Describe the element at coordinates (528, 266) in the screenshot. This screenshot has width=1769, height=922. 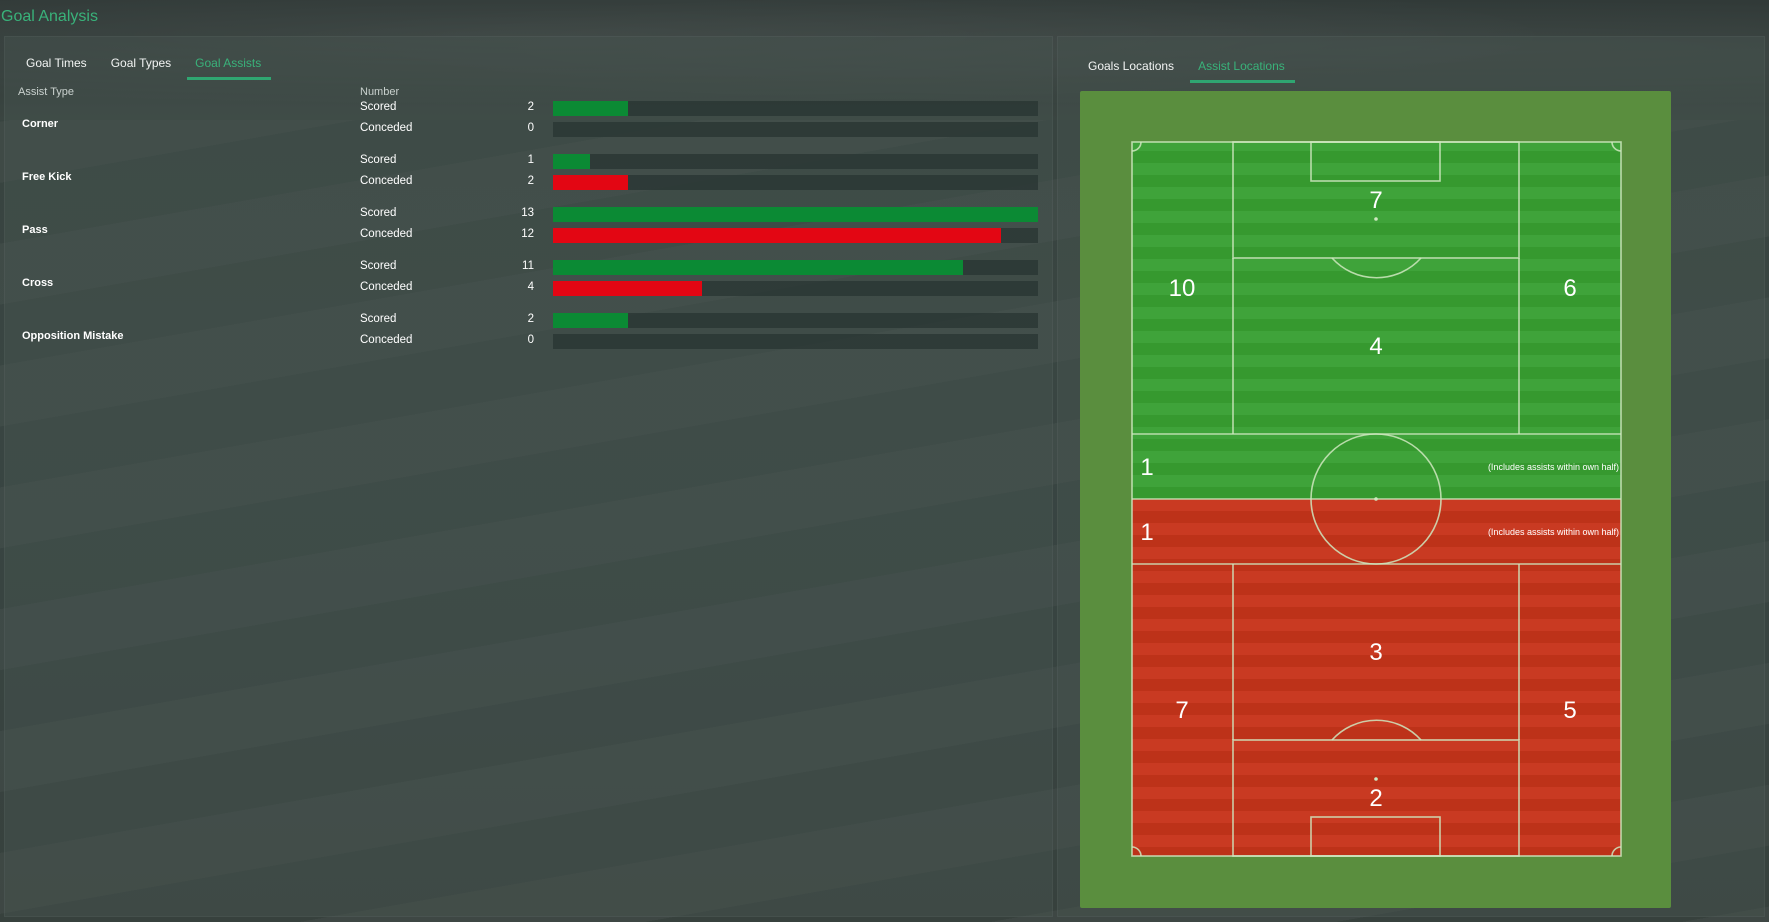
I see `scored-value: 11` at that location.